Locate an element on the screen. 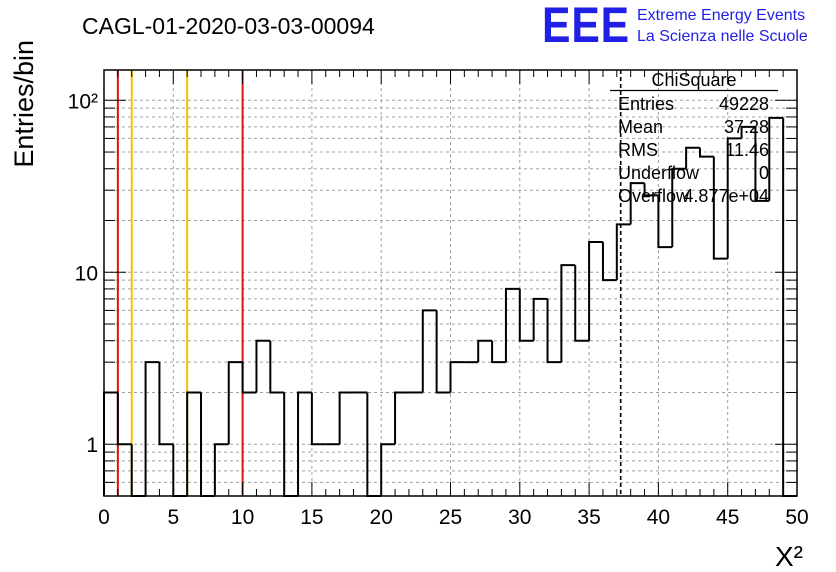  eee-logo: EEE is located at coordinates (586, 26).